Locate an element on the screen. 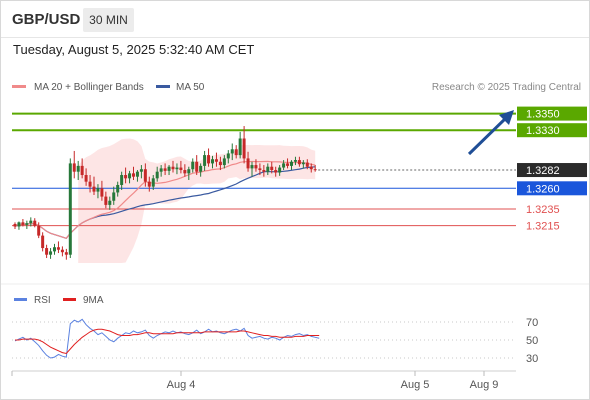 Image resolution: width=590 pixels, height=400 pixels. rsi-legend: RSI 9MA is located at coordinates (59, 300).